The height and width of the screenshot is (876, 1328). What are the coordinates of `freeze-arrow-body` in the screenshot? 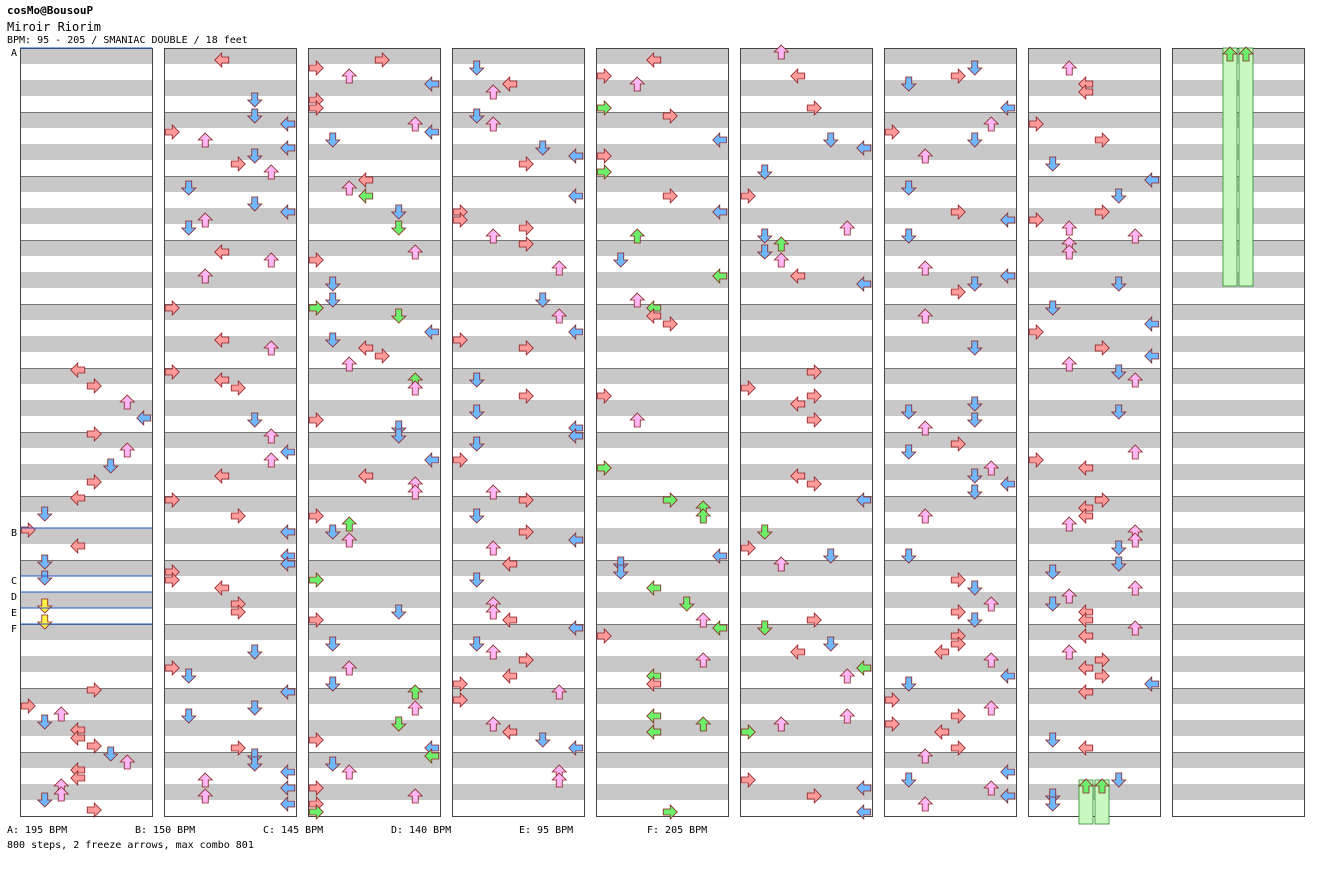 It's located at (1230, 167).